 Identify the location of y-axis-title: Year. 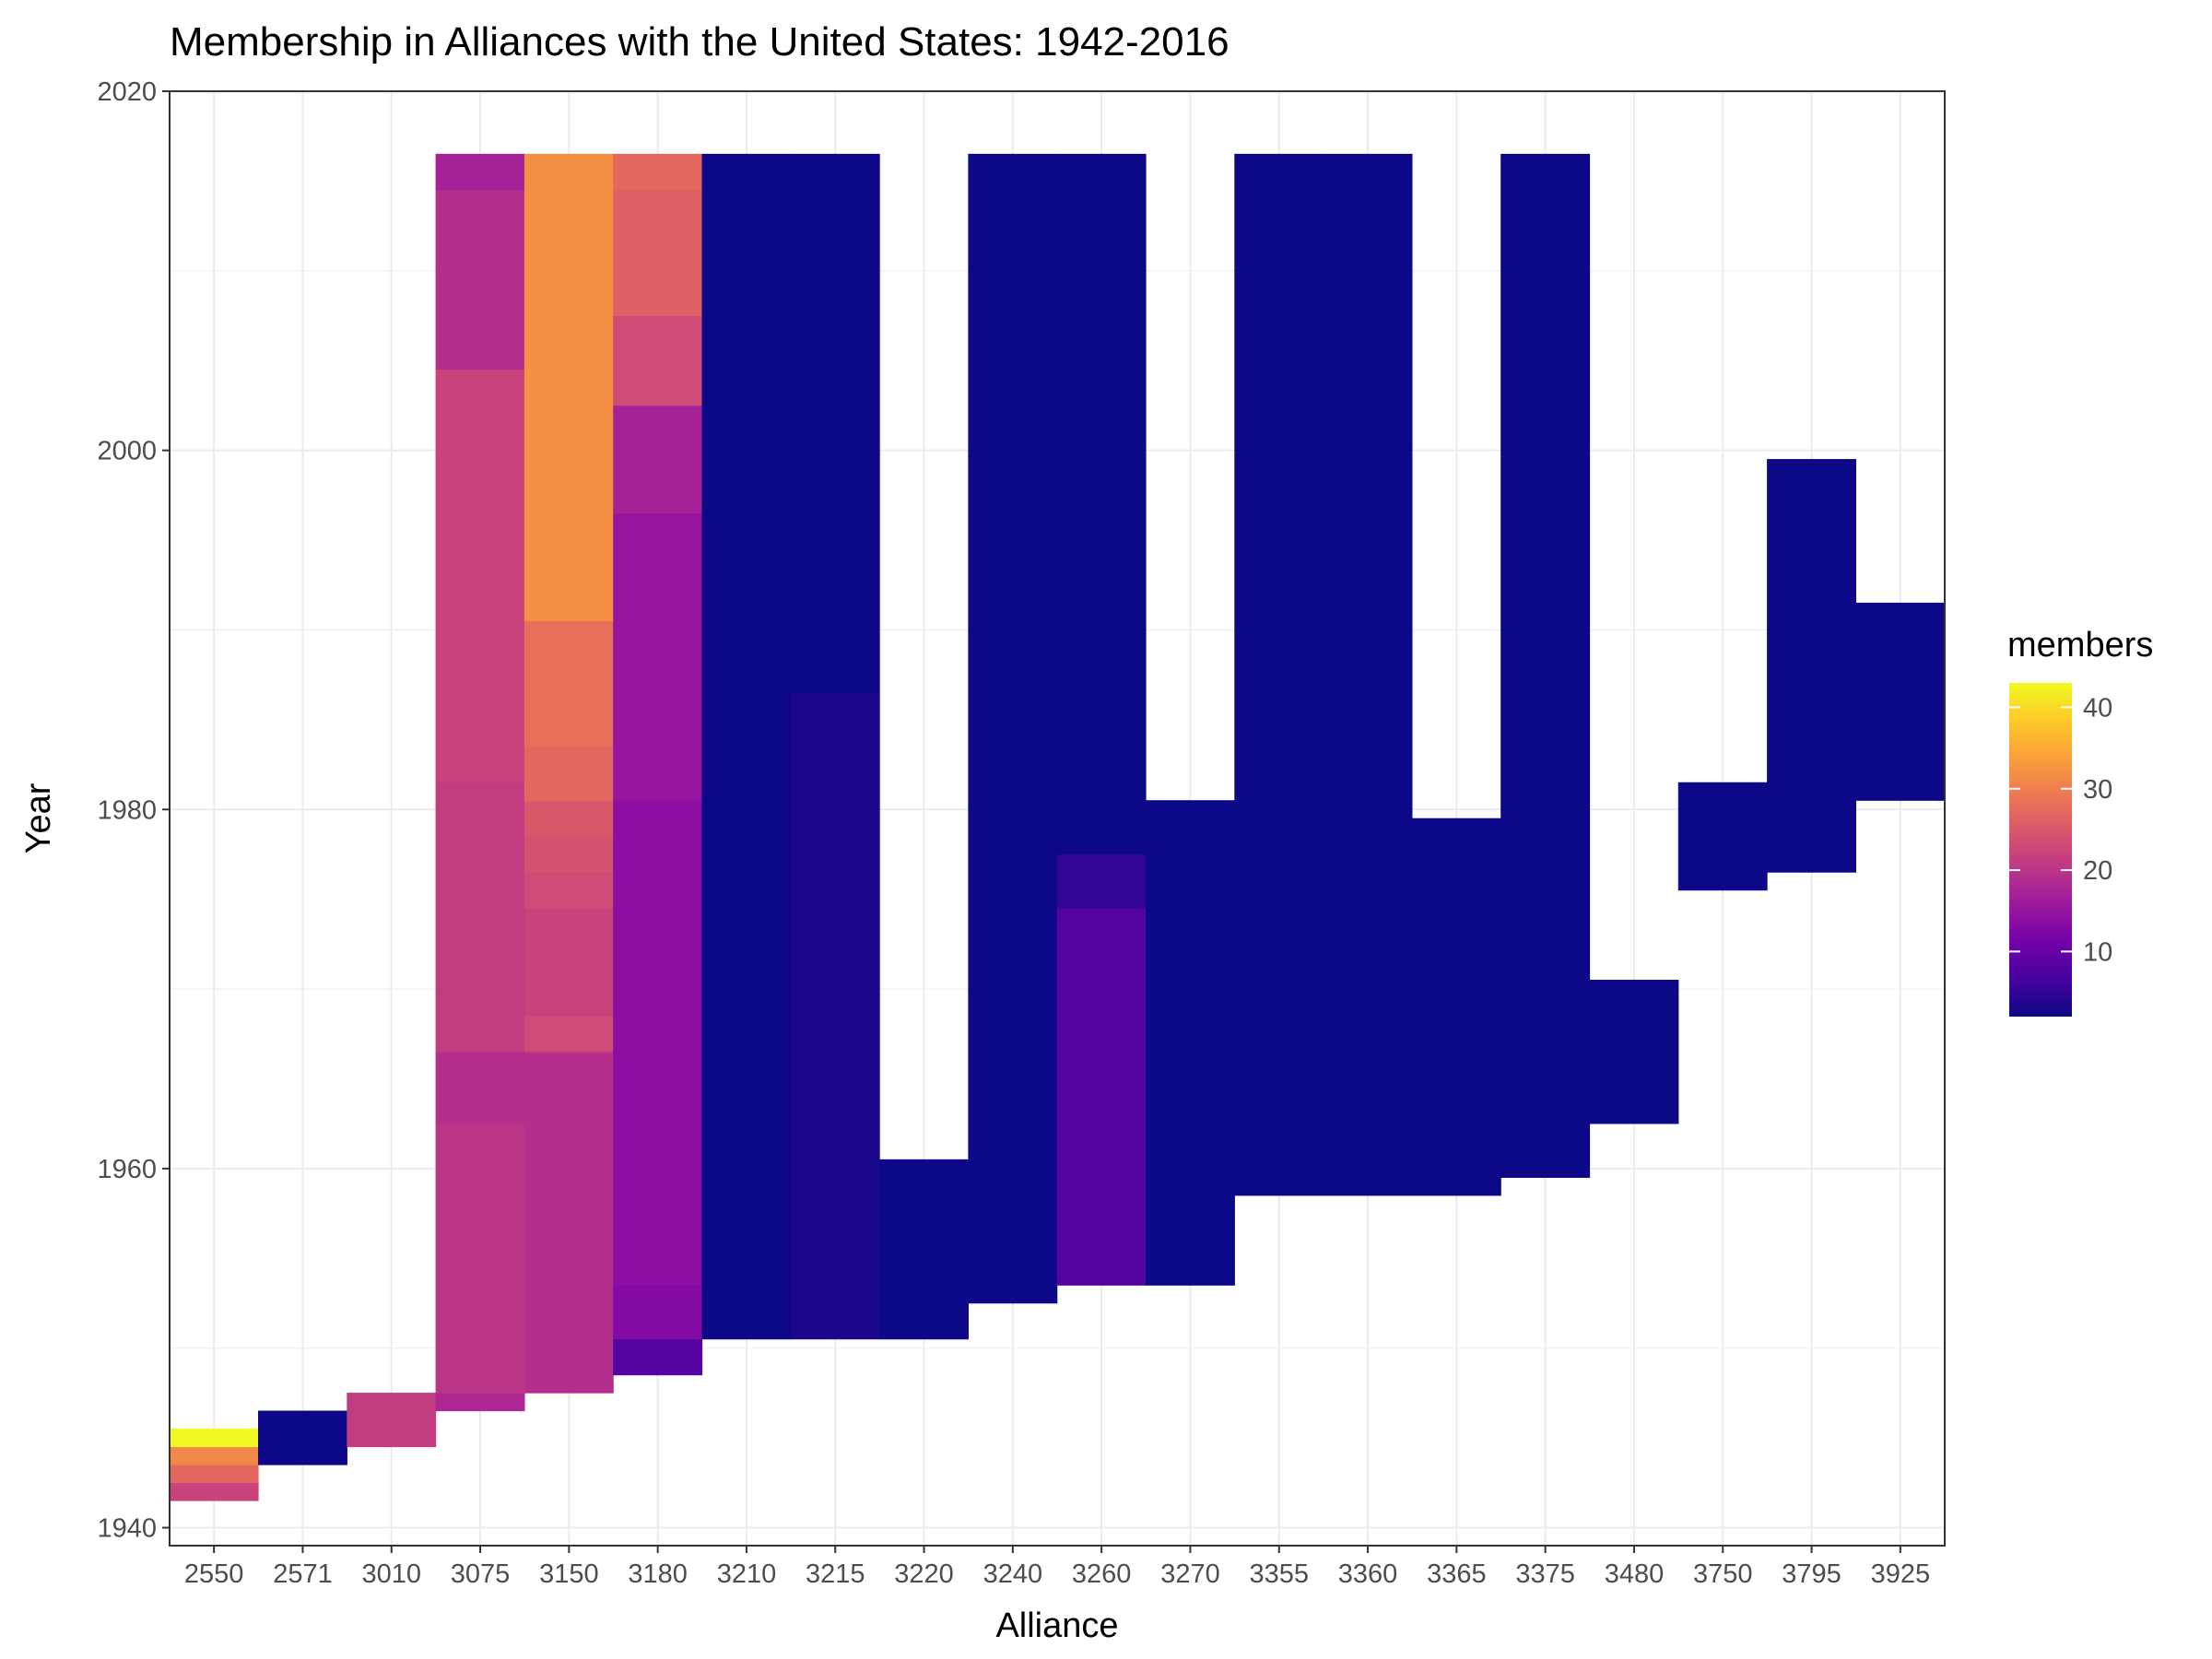
(38, 817).